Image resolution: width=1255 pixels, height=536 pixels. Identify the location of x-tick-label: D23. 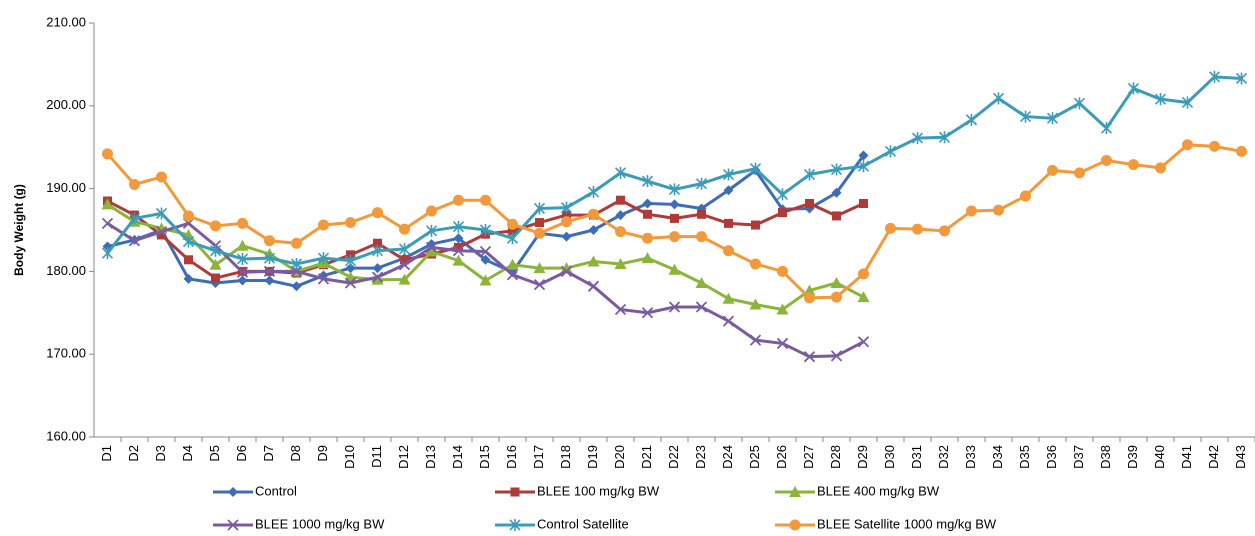
(700, 457).